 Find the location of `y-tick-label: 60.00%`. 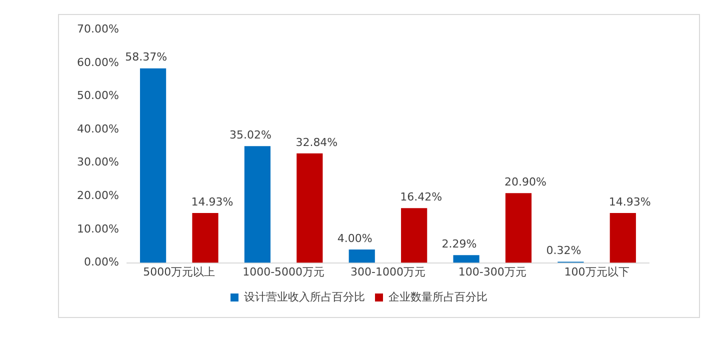

y-tick-label: 60.00% is located at coordinates (97, 62).